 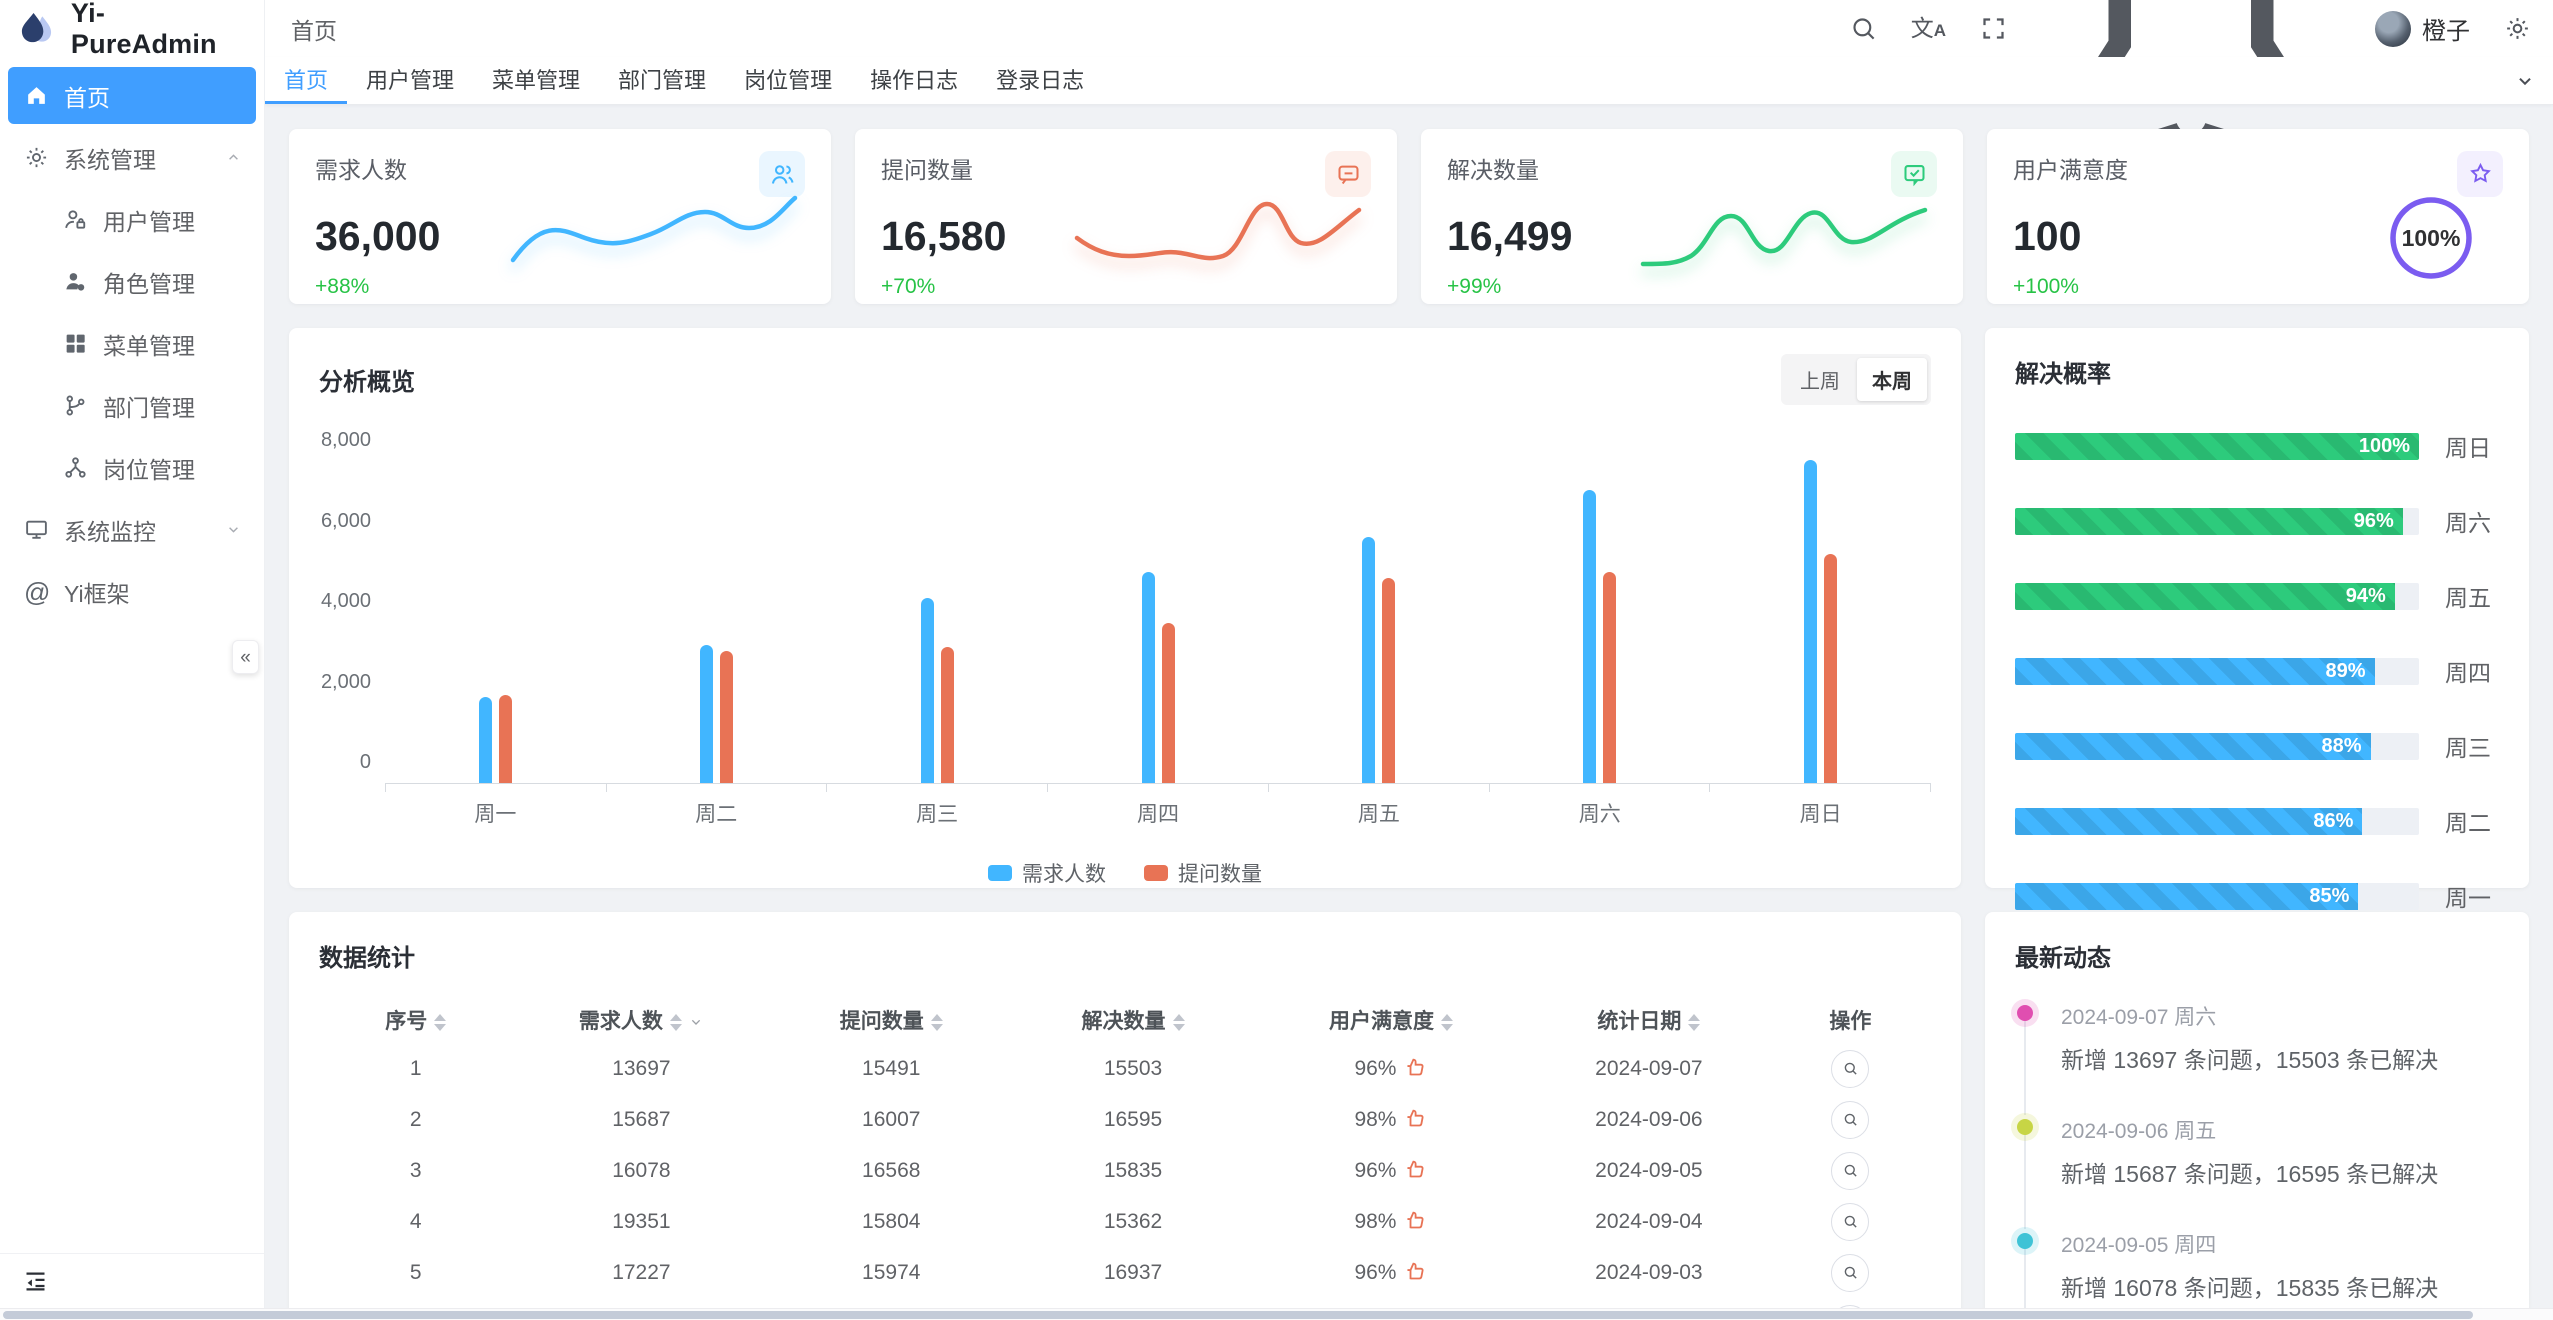 What do you see at coordinates (2217, 671) in the screenshot?
I see `progress-track: 89%` at bounding box center [2217, 671].